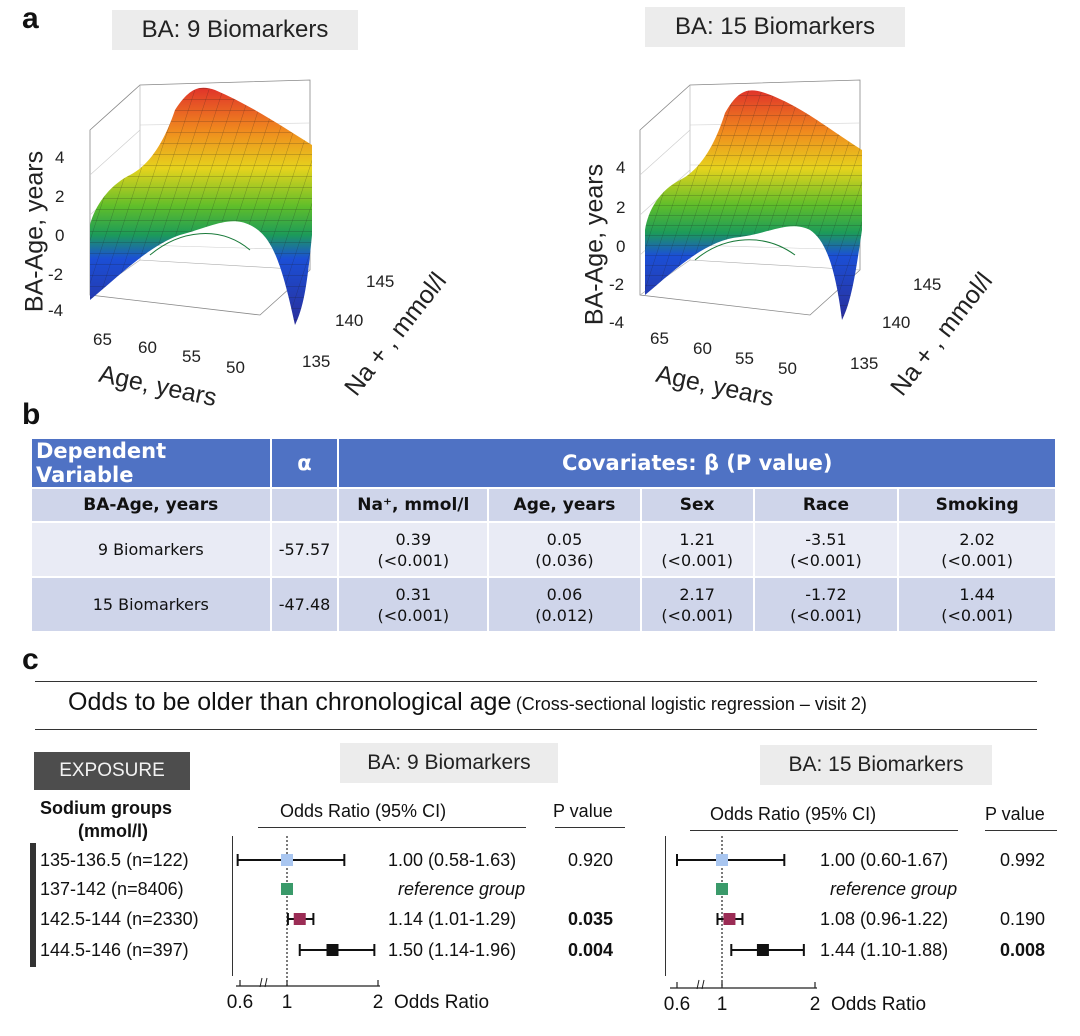 This screenshot has width=1080, height=1036. What do you see at coordinates (864, 363) in the screenshot?
I see `na-tick: 135` at bounding box center [864, 363].